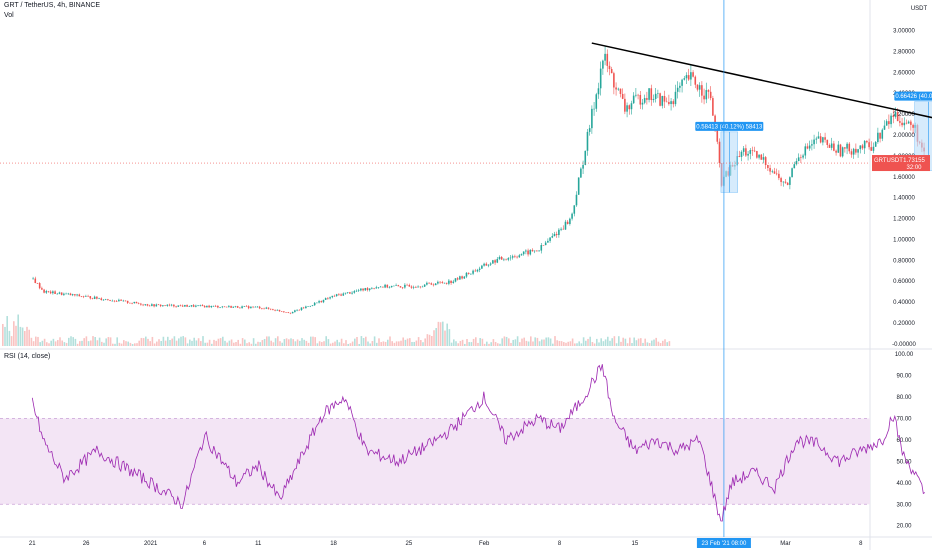  What do you see at coordinates (634, 544) in the screenshot?
I see `time-tick-label: 15` at bounding box center [634, 544].